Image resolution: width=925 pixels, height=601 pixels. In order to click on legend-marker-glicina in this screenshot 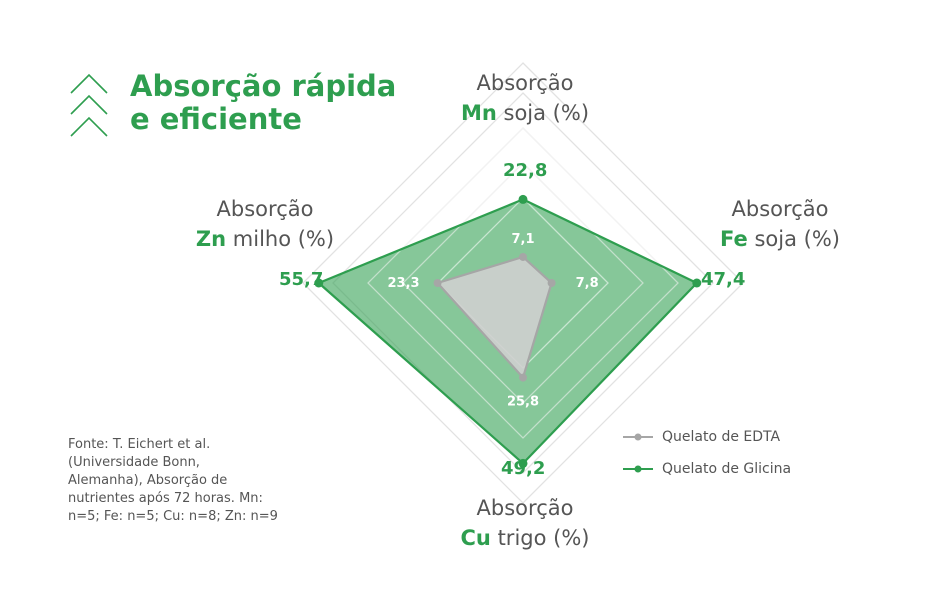, I will do `click(638, 469)`.